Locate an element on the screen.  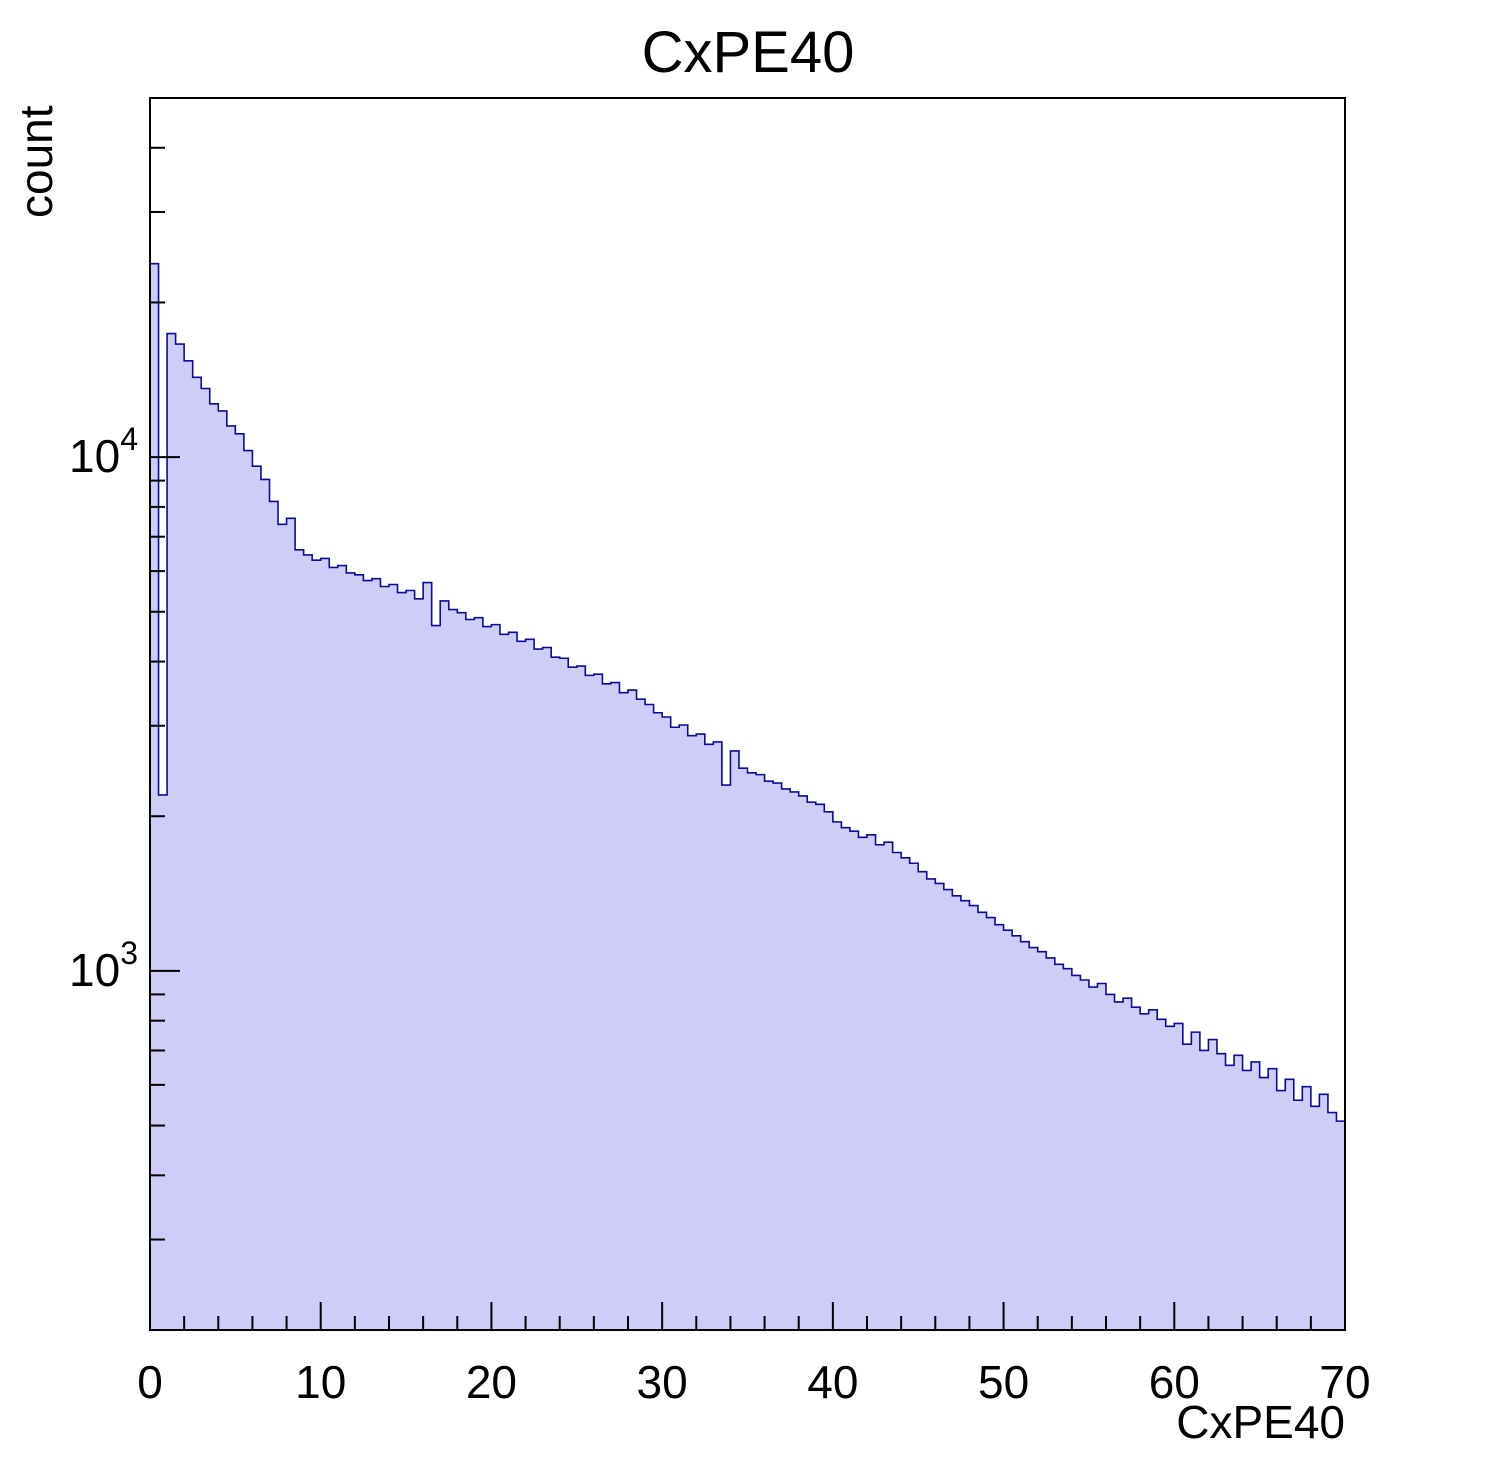
x-tick-label: 50 is located at coordinates (1003, 1382).